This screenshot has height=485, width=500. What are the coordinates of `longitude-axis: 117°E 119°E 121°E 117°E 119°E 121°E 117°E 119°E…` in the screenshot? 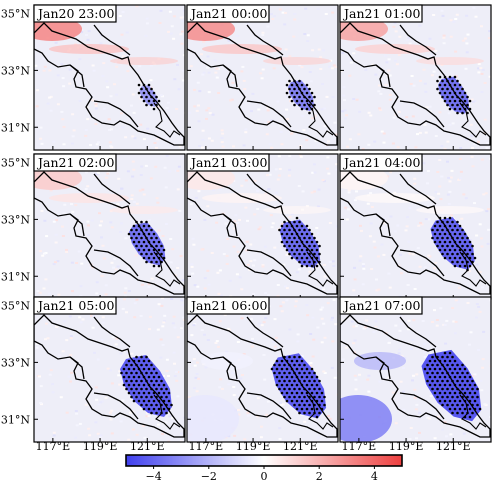 It's located at (253, 446).